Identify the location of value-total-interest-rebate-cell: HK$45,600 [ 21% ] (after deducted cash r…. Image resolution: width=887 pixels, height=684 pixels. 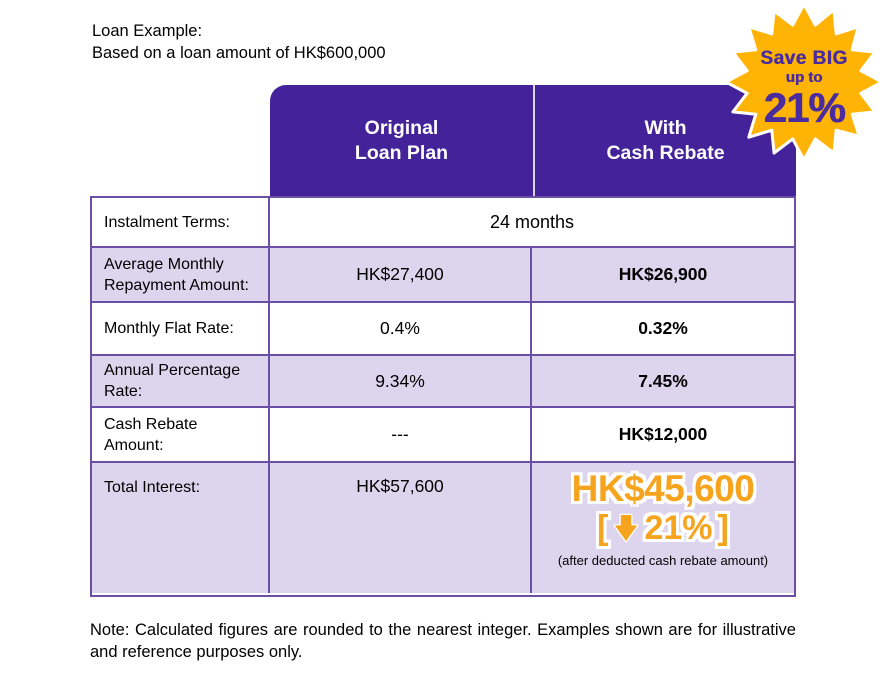
(663, 528).